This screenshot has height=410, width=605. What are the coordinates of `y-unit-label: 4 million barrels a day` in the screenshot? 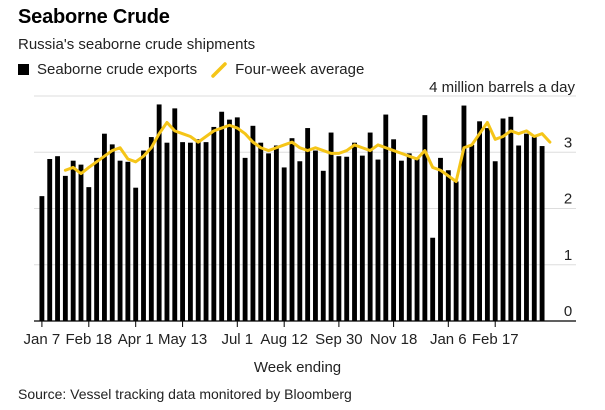 It's located at (502, 87).